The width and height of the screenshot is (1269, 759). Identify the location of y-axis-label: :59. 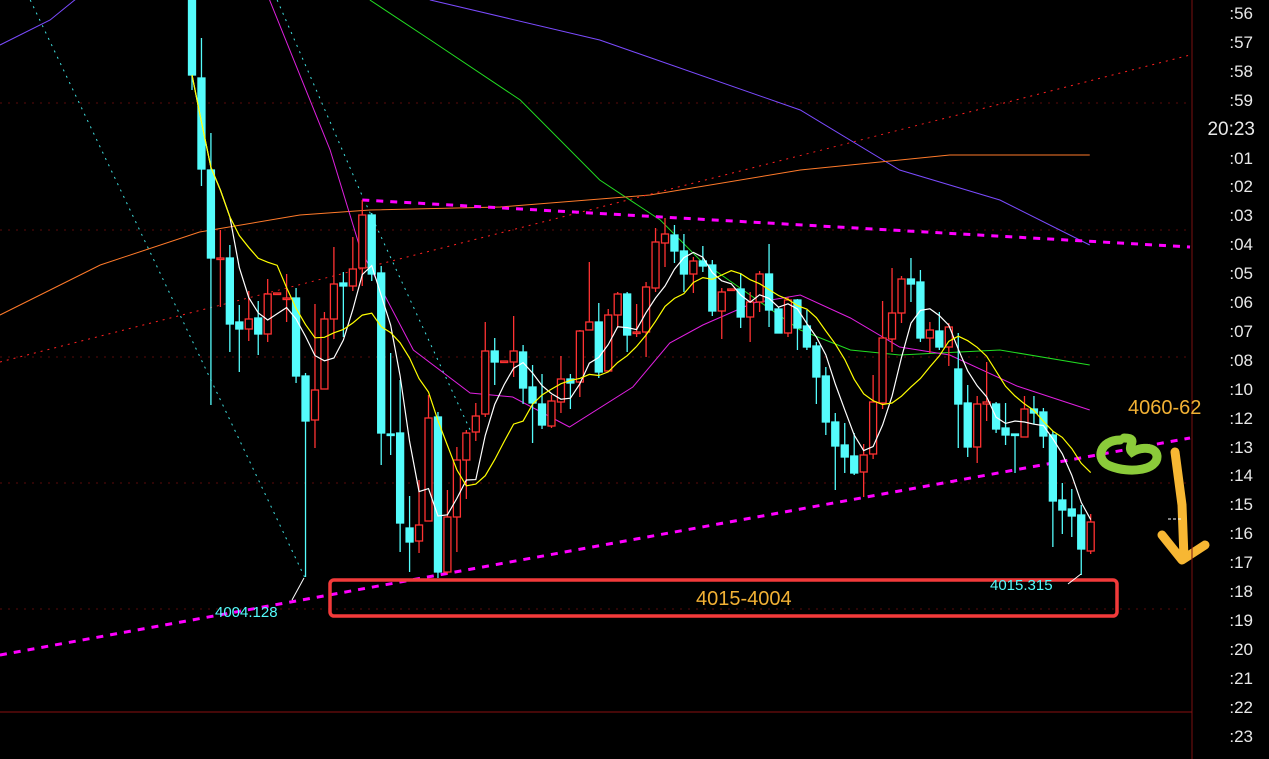
(1241, 100).